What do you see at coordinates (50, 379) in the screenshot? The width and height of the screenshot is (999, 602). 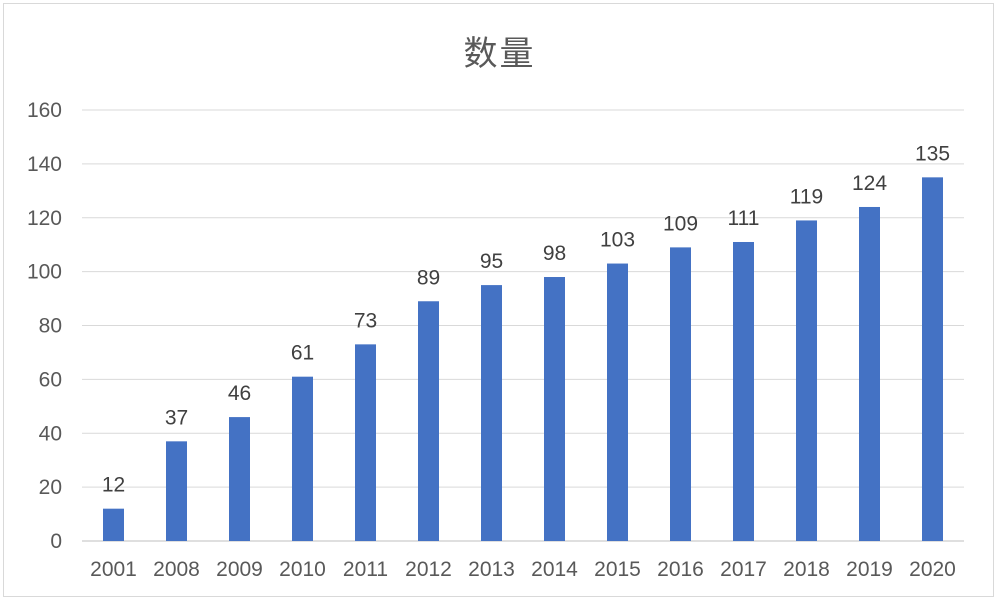 I see `y-tick-label: 60` at bounding box center [50, 379].